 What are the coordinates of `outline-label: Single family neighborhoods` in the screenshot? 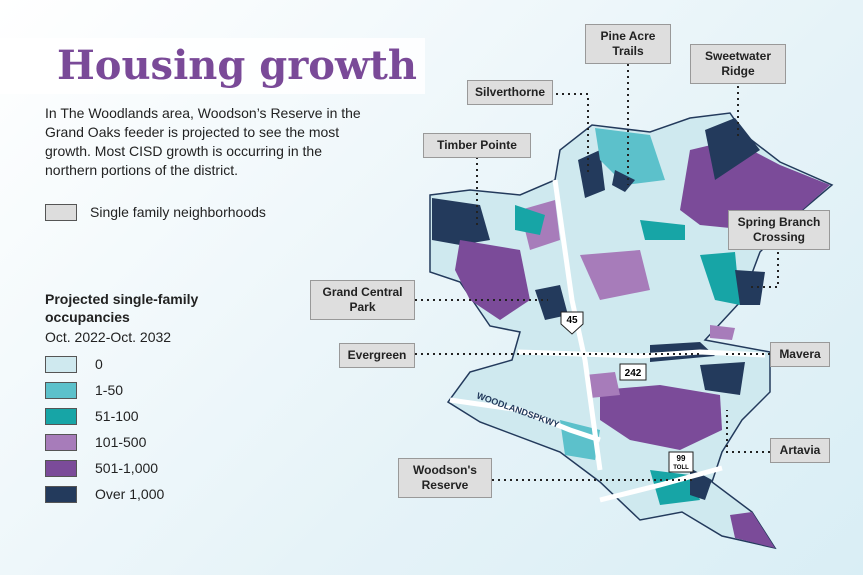 It's located at (178, 212).